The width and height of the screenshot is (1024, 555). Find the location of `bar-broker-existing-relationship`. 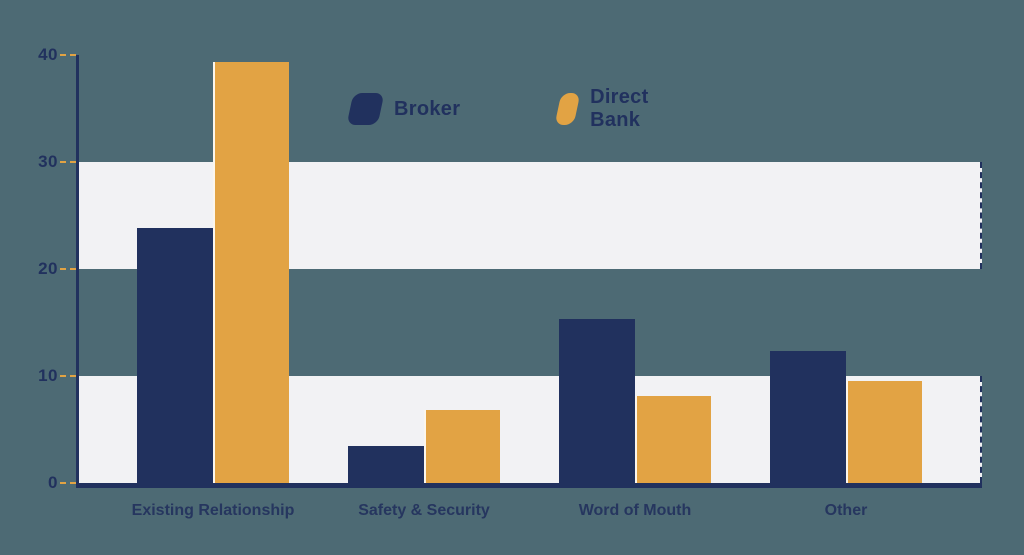

bar-broker-existing-relationship is located at coordinates (175, 355).